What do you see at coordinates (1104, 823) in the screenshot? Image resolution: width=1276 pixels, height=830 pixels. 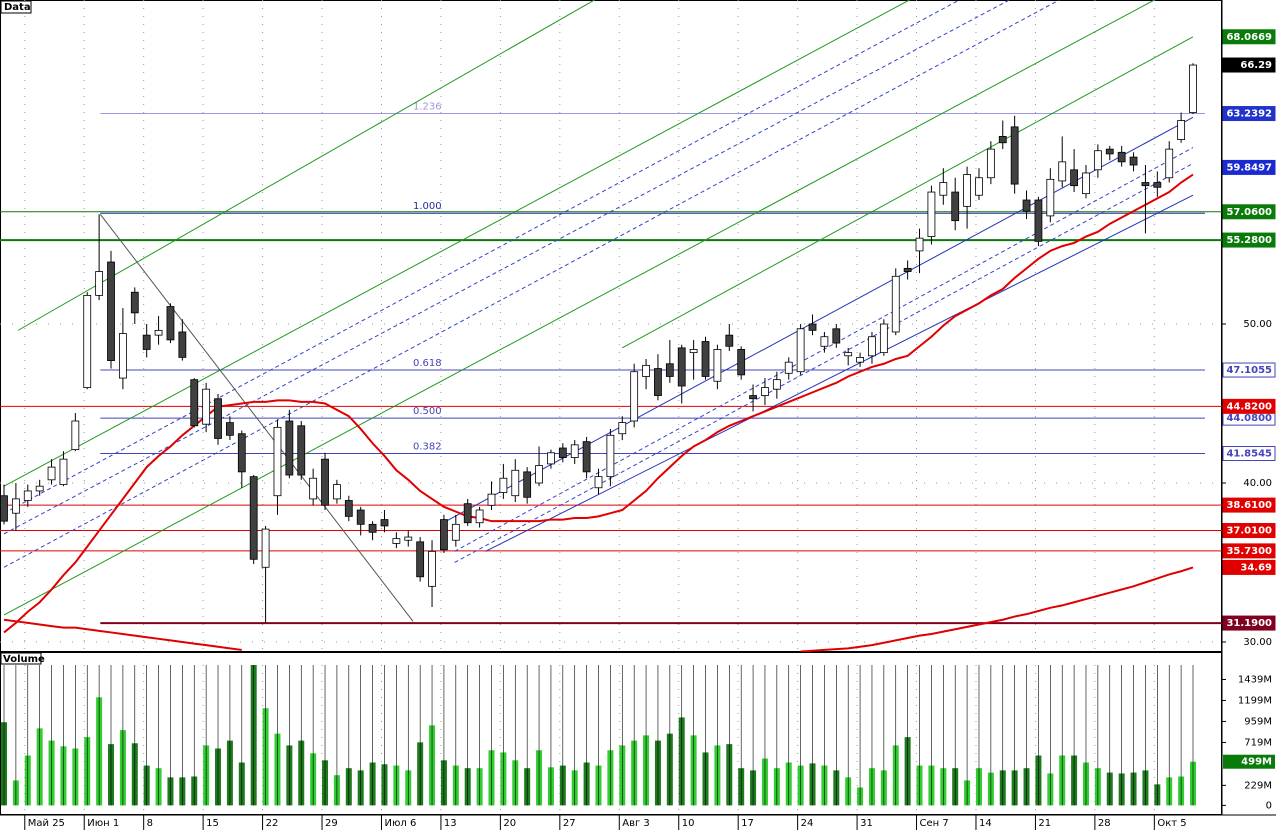 I see `x-tick-label: 28` at bounding box center [1104, 823].